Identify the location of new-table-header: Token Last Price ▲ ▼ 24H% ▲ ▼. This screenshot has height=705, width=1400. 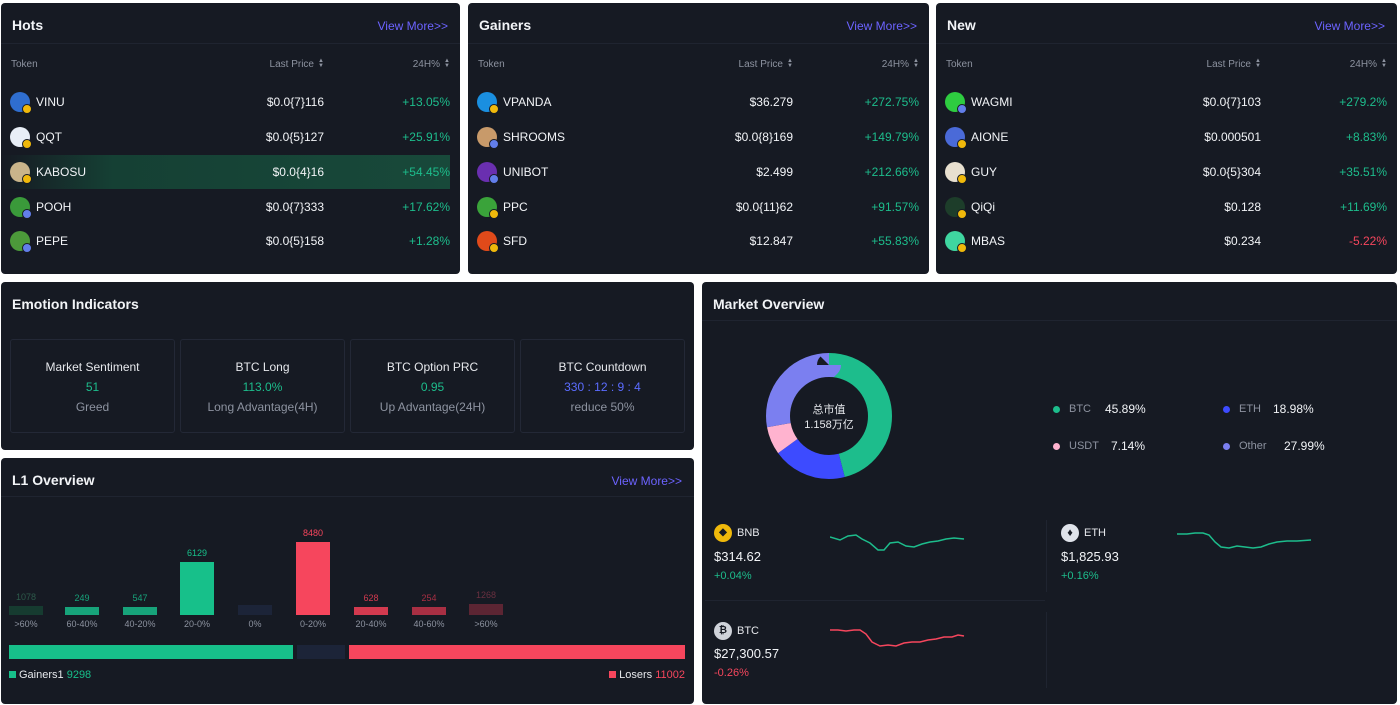
(1166, 65).